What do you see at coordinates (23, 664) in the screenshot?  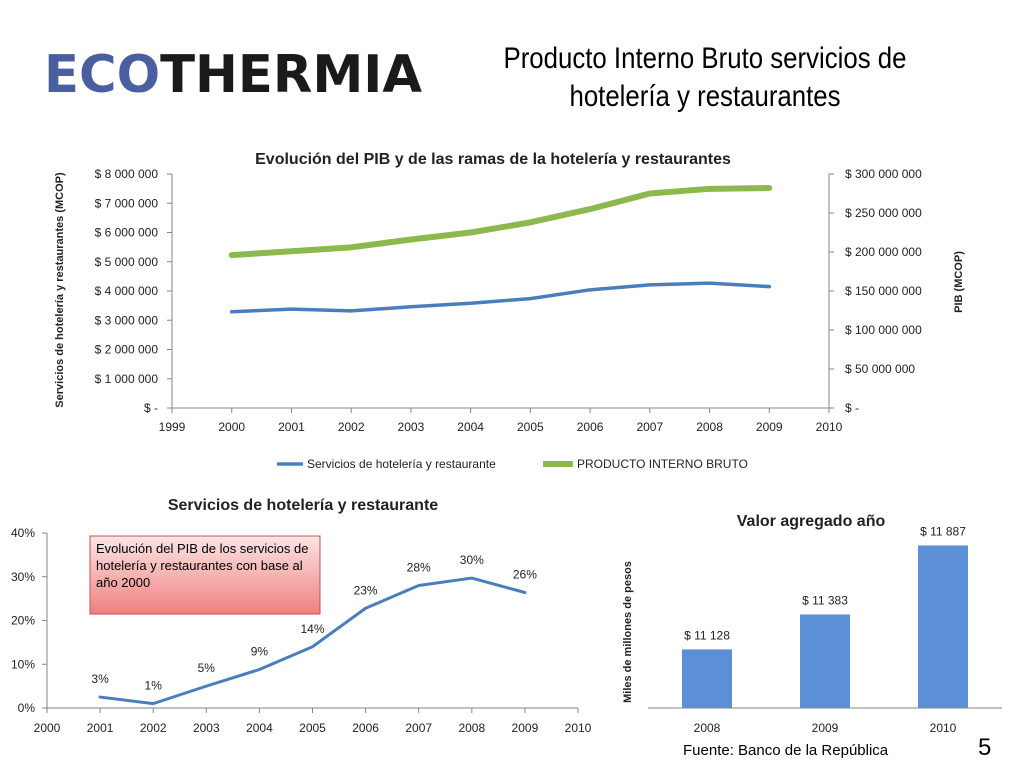 I see `y-tick-label: 10%` at bounding box center [23, 664].